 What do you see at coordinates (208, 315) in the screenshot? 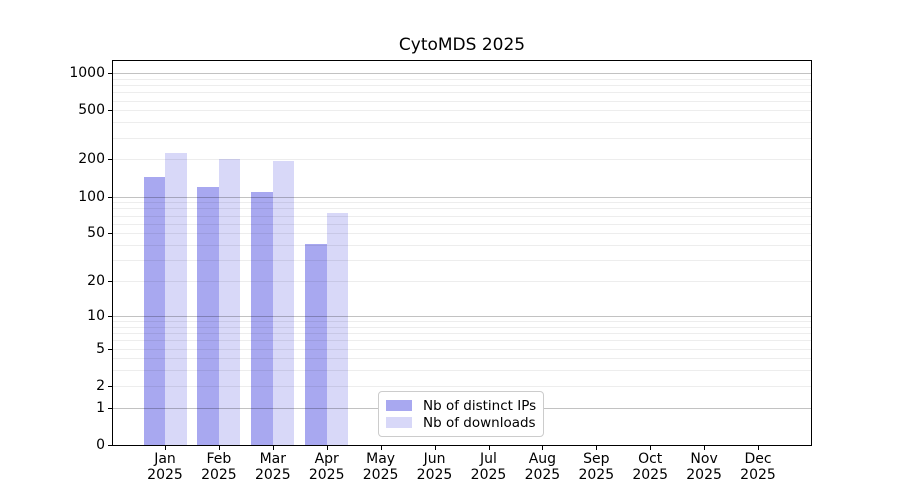
I see `bar-distinct-ips-feb` at bounding box center [208, 315].